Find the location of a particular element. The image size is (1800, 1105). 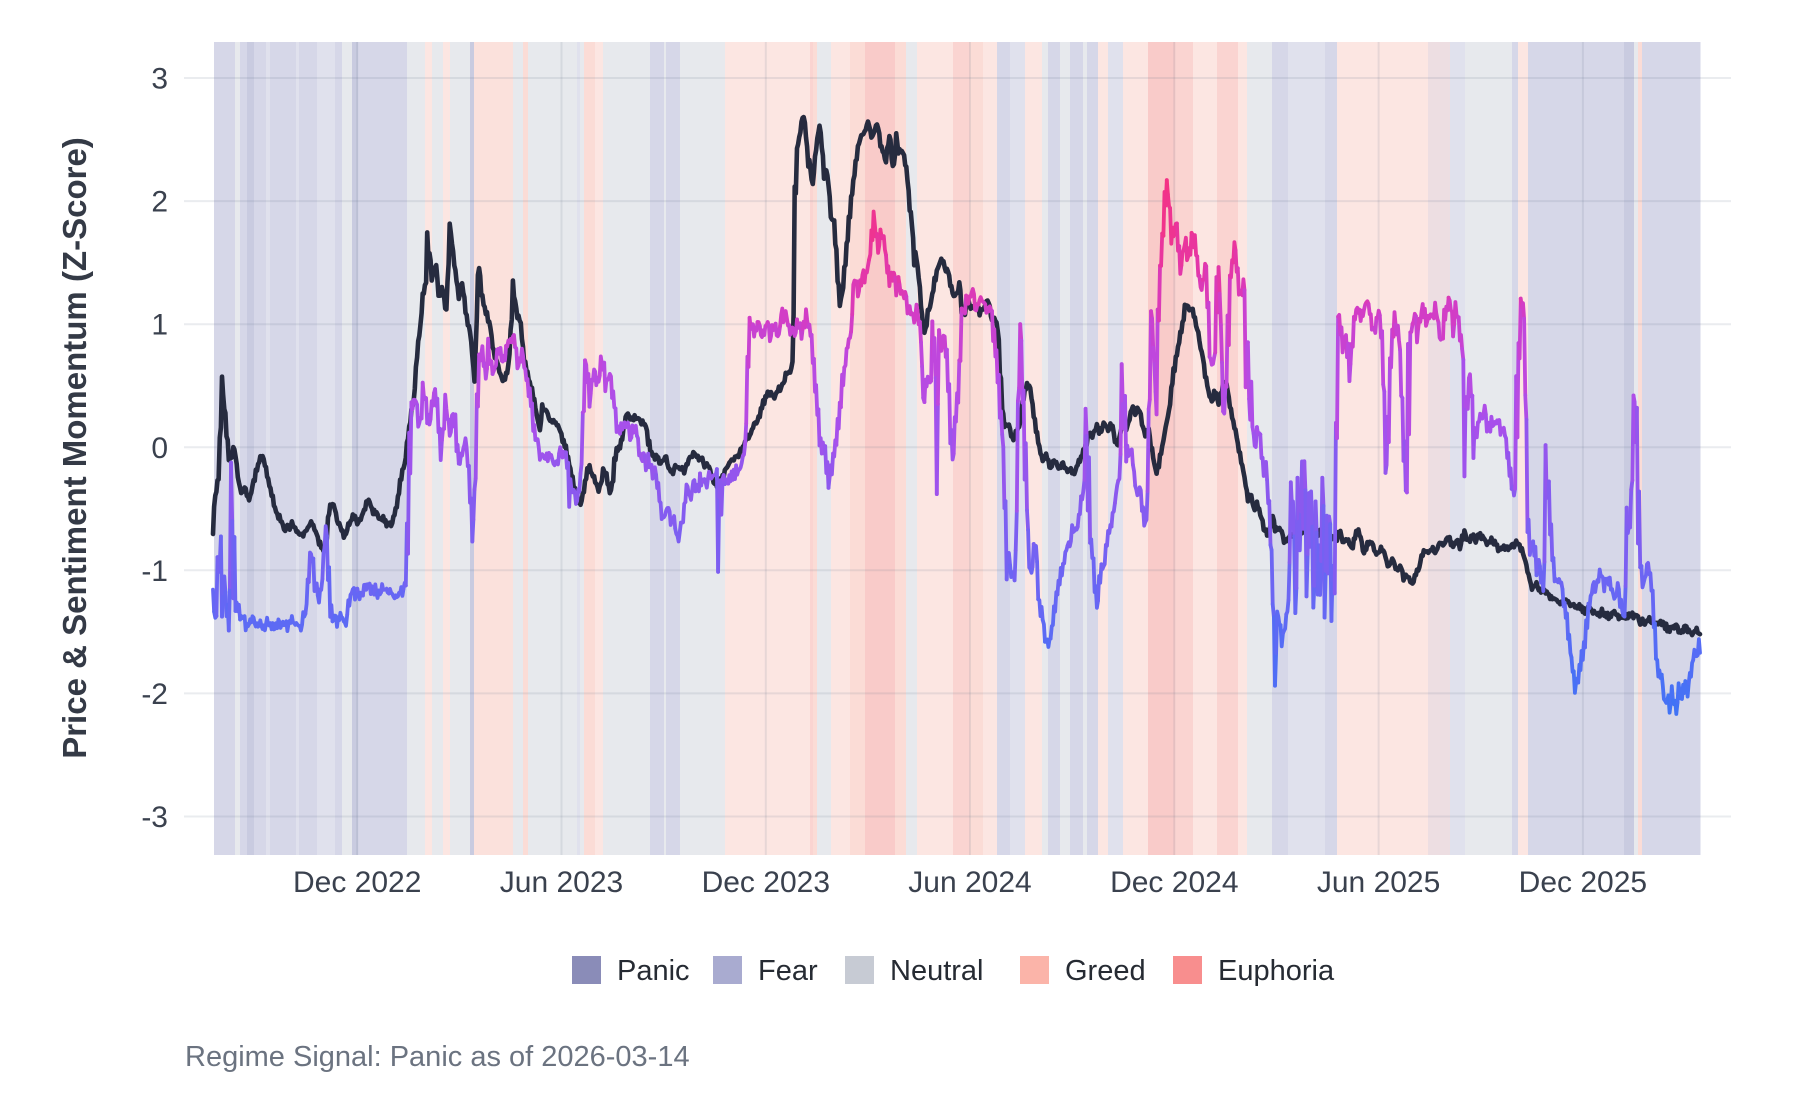

svg-text: Panic is located at coordinates (653, 971).